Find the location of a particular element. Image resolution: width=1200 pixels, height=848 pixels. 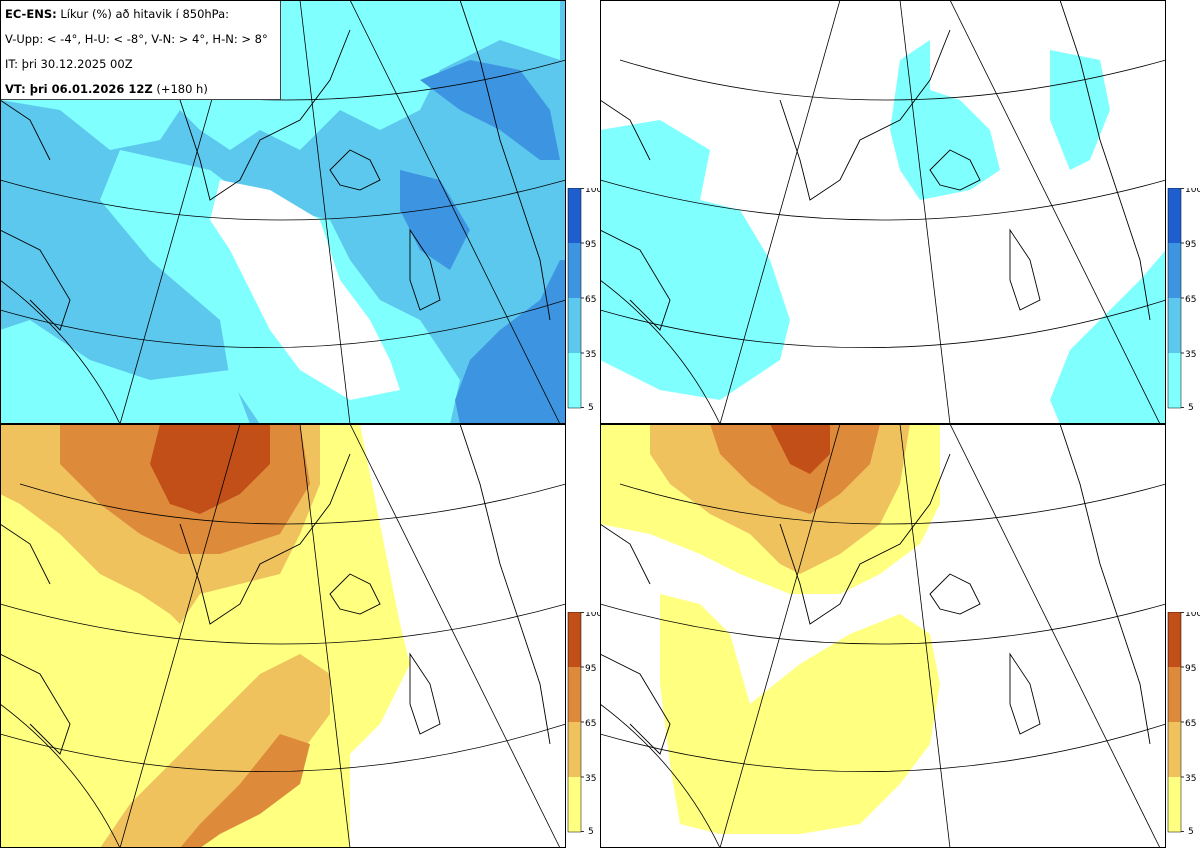

lead-time: (+180 h) is located at coordinates (182, 89).